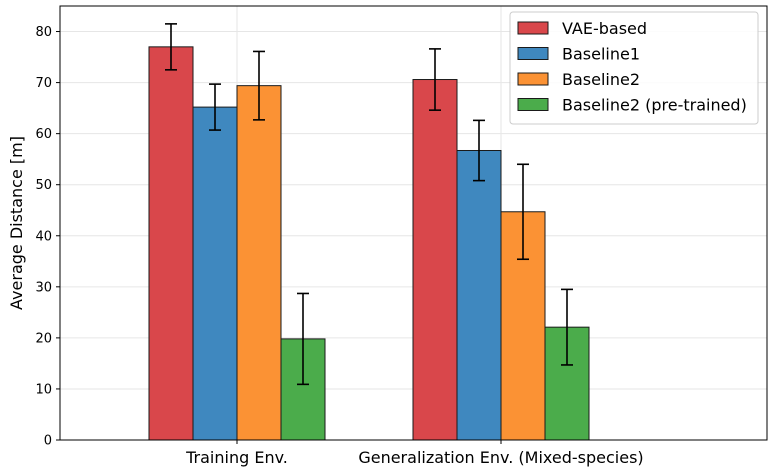 Image resolution: width=769 pixels, height=469 pixels. I want to click on y-tick-label: 70, so click(43, 83).